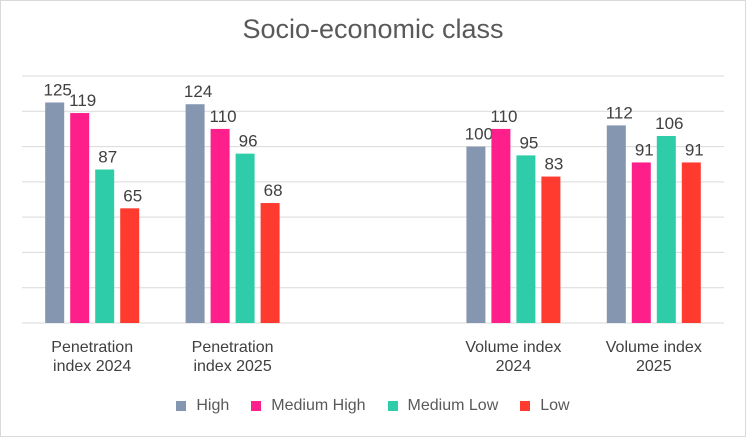  I want to click on legend-label: High, so click(213, 405).